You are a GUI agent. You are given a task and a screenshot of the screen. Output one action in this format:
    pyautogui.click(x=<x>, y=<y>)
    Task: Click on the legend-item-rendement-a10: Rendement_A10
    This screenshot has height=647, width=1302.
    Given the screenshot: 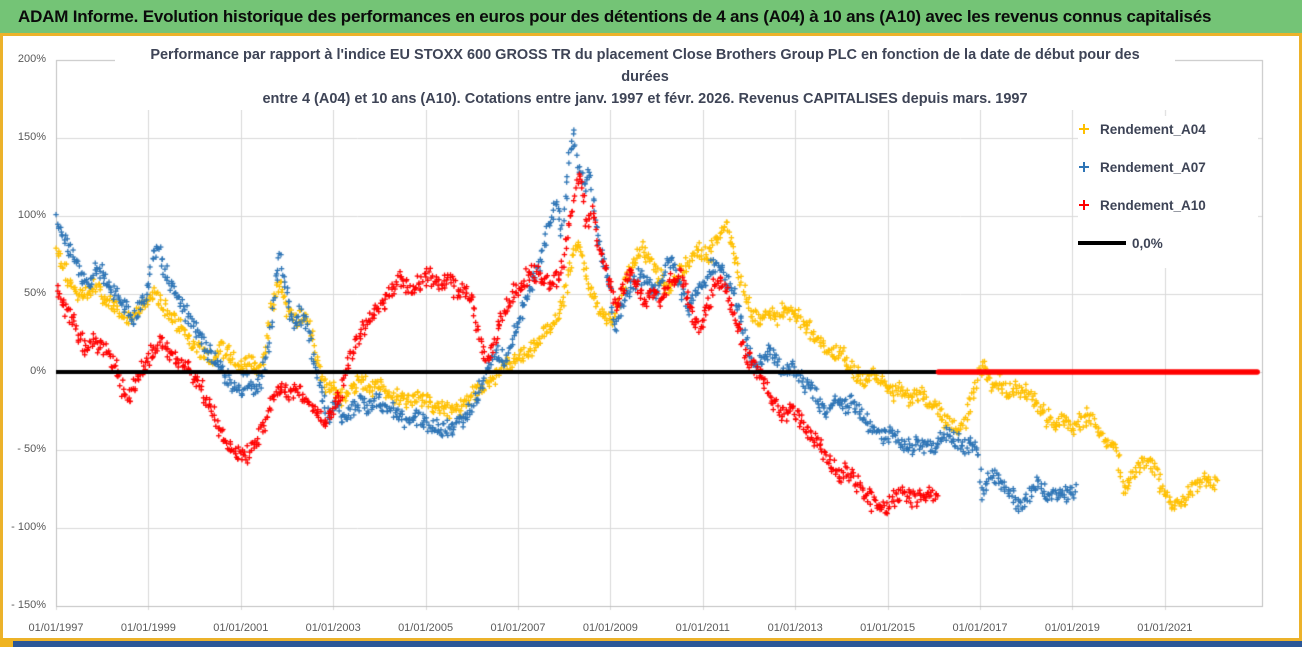 What is the action you would take?
    pyautogui.click(x=1168, y=205)
    